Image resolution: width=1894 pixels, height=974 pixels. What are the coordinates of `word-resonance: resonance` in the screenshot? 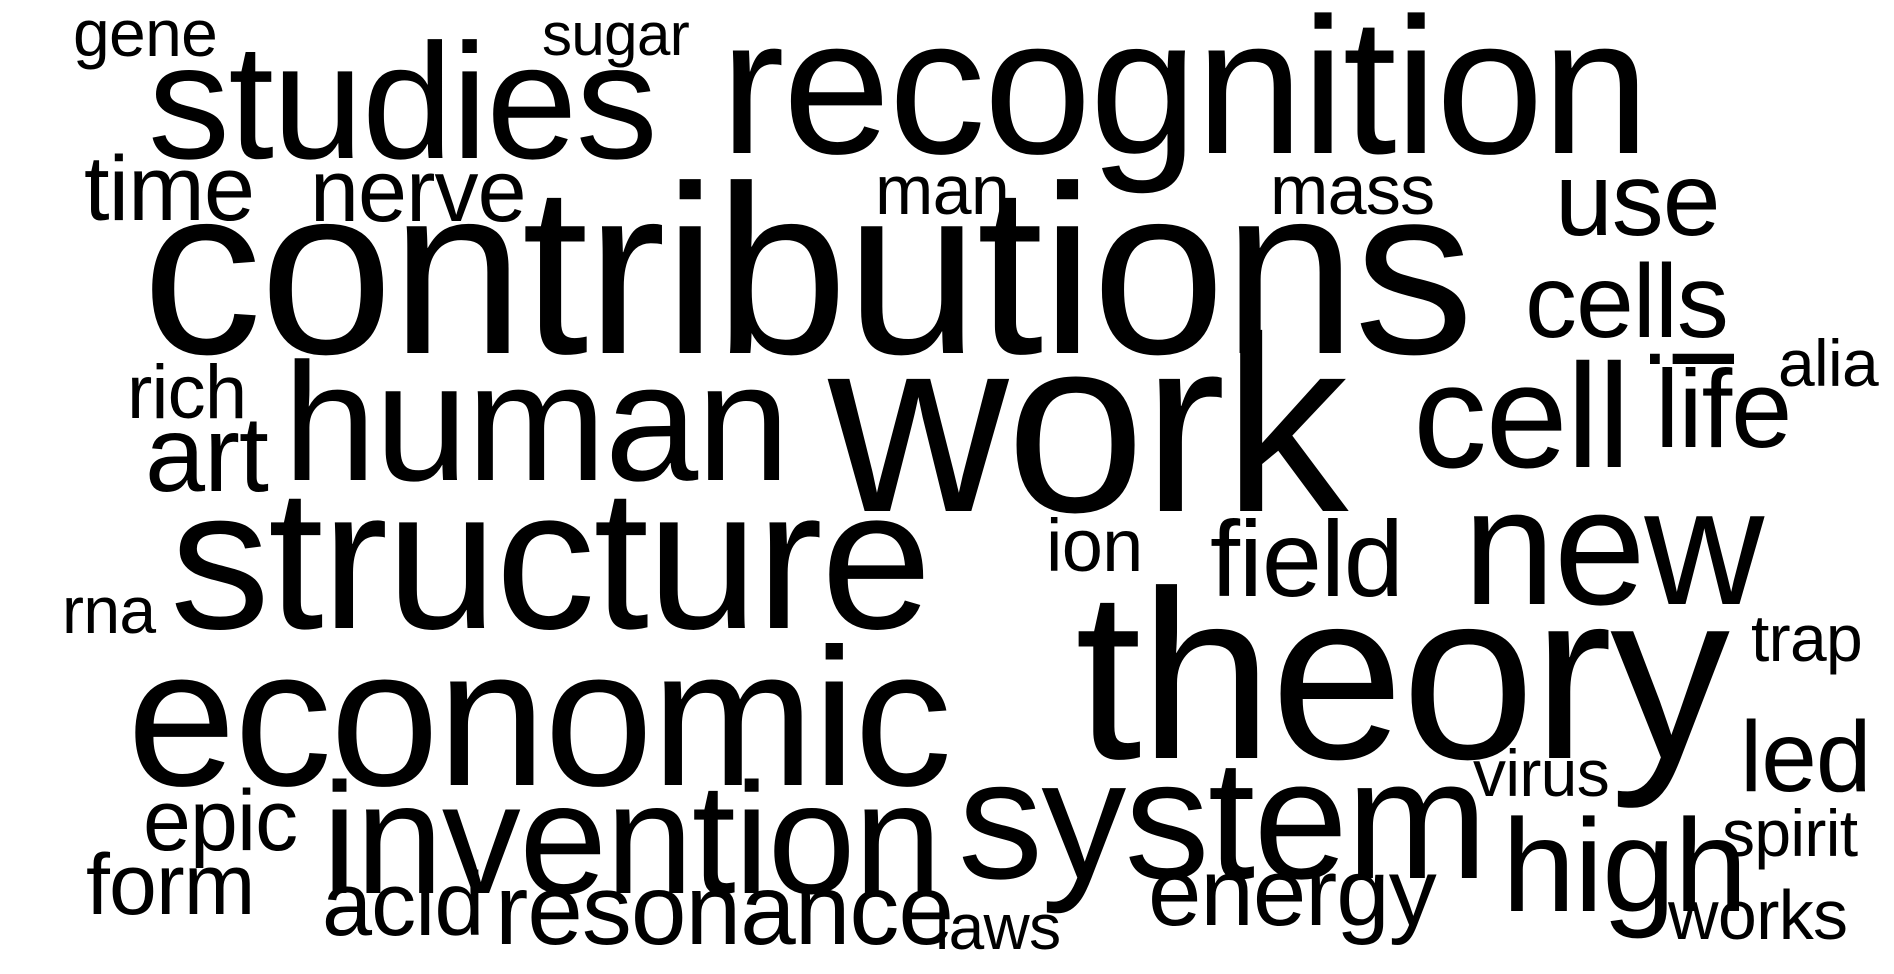 It's located at (724, 910).